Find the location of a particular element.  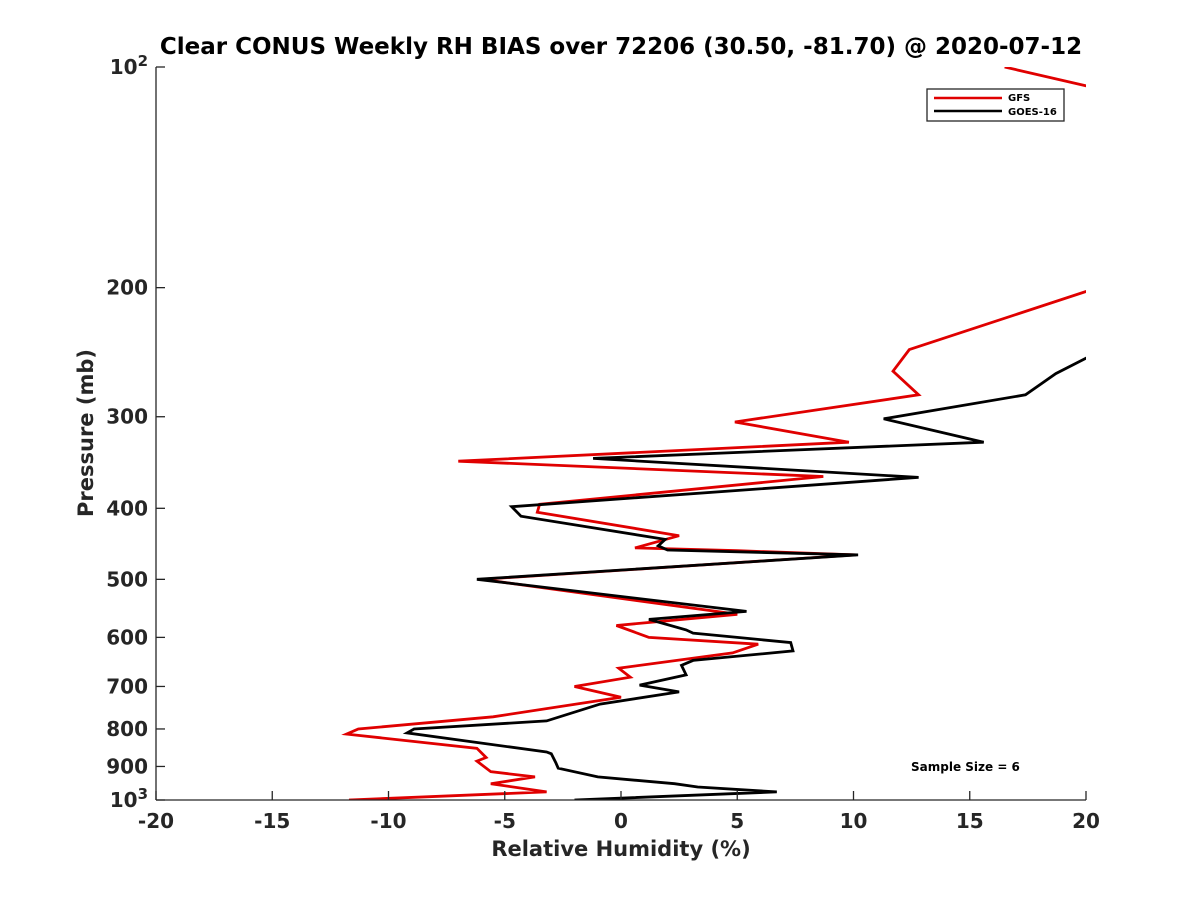

x-tick-label: 0 is located at coordinates (621, 821).